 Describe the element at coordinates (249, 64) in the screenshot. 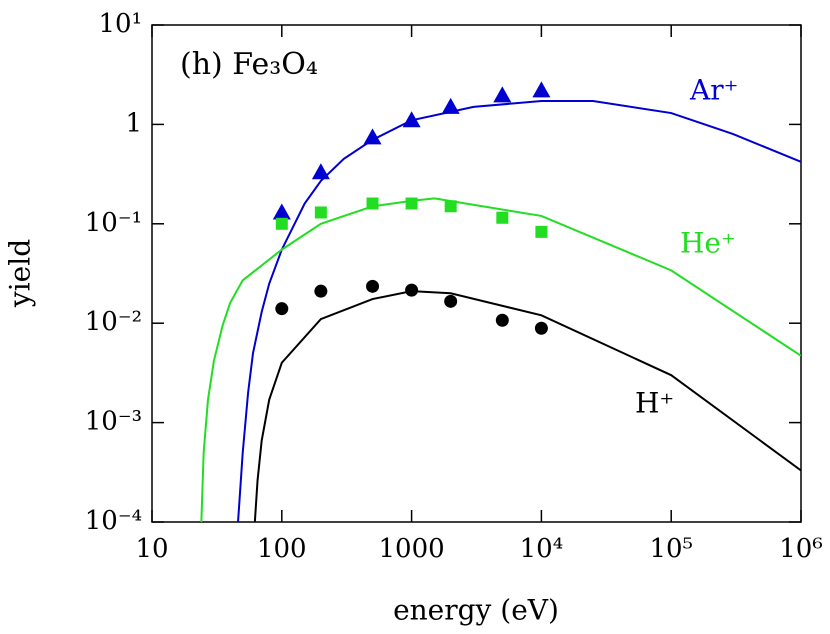

I see `annotation: (h) Fe₃O₄` at that location.